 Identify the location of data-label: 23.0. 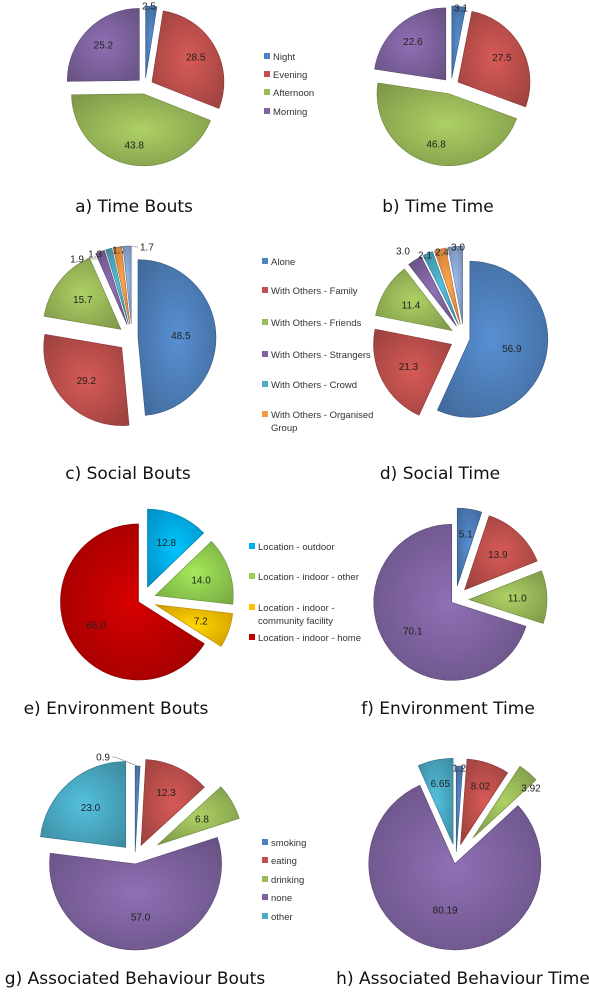
(91, 808).